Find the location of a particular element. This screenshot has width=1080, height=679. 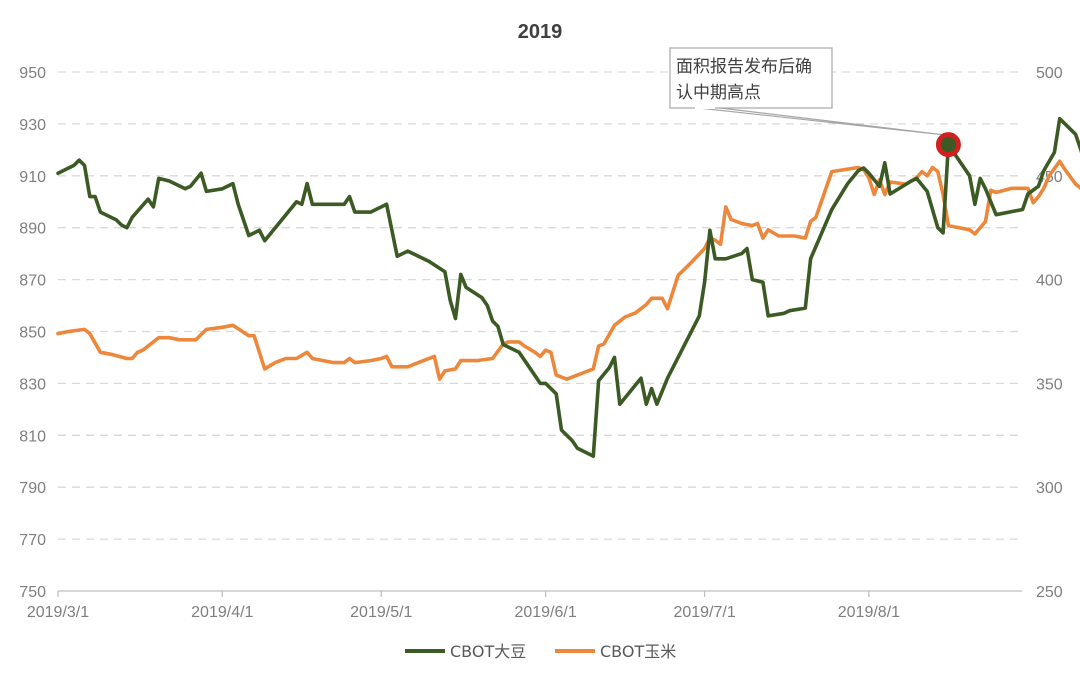

y-left-tick-label: 850 is located at coordinates (32, 333).